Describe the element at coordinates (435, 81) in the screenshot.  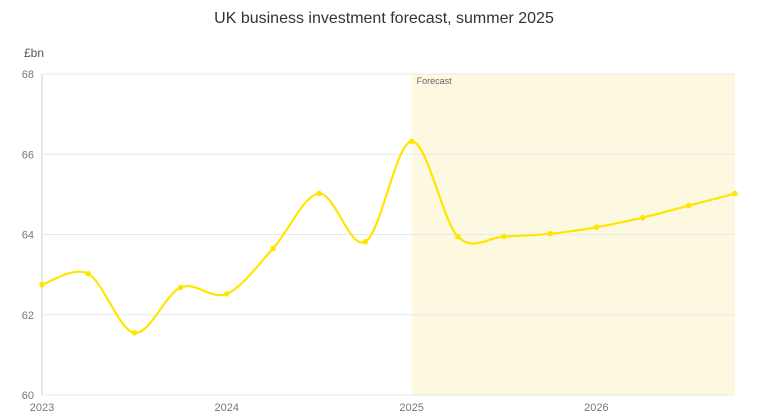
I see `forecast-label: Forecast` at that location.